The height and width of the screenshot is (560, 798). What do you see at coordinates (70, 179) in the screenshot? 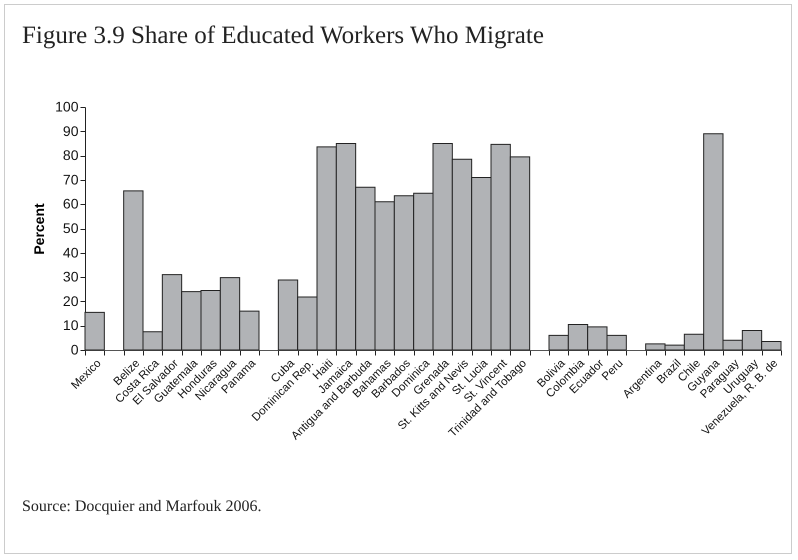
I see `y-tick-label: 70` at bounding box center [70, 179].